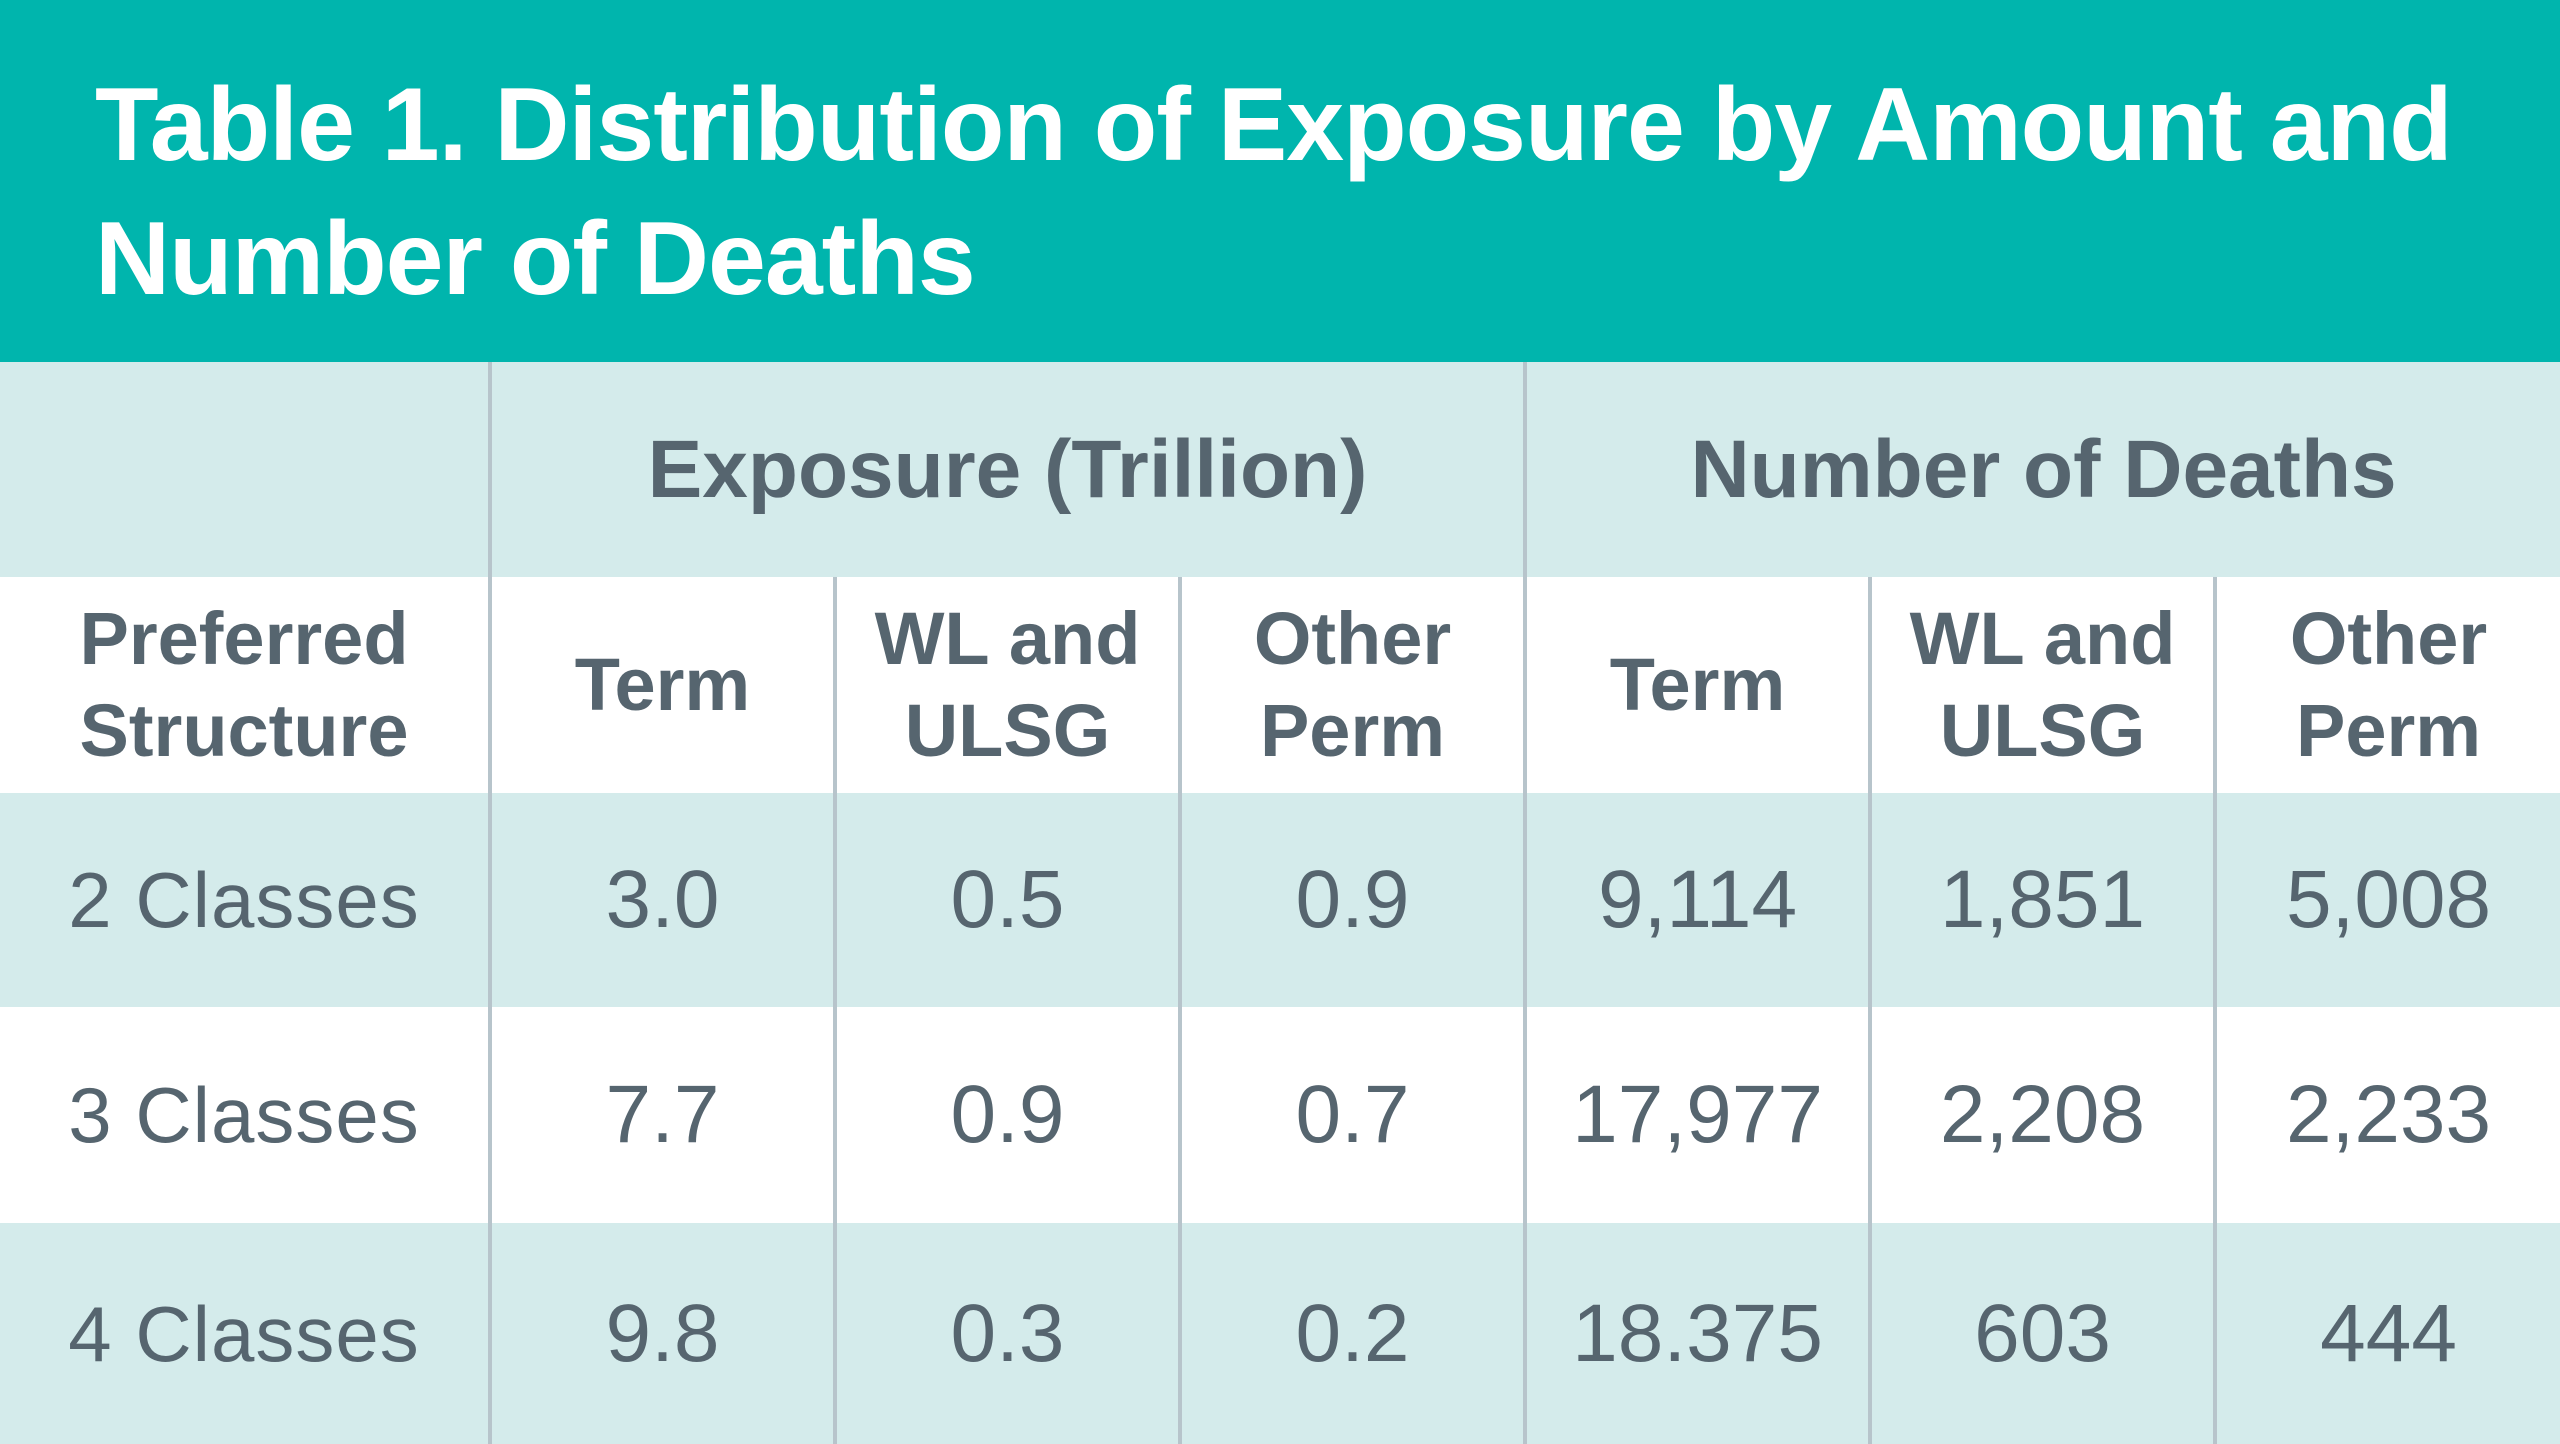 This screenshot has width=2560, height=1444. What do you see at coordinates (2042, 1115) in the screenshot?
I see `deaths-wl-ulsg-cell: 2,208` at bounding box center [2042, 1115].